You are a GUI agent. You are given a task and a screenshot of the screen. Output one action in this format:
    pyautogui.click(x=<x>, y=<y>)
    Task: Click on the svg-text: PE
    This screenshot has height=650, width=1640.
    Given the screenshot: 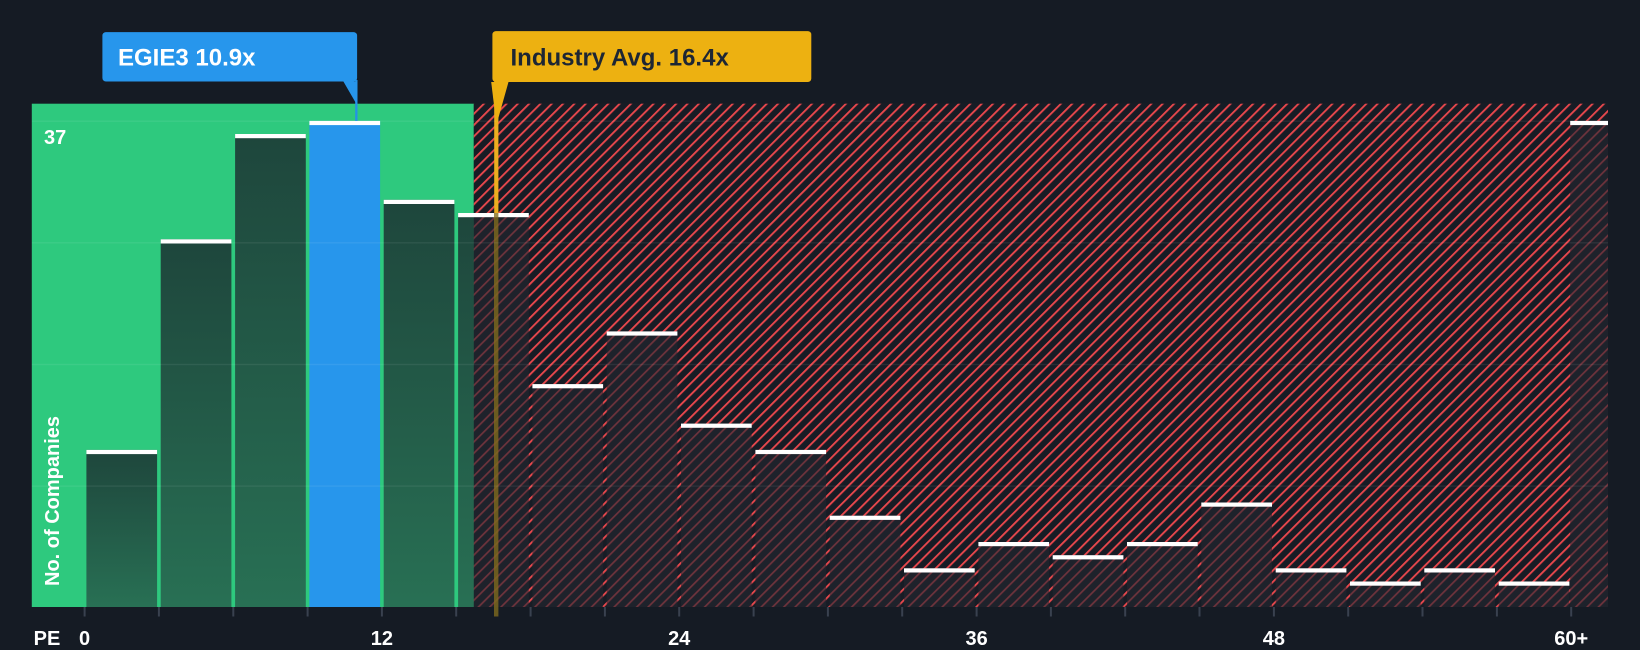 What is the action you would take?
    pyautogui.click(x=47, y=639)
    